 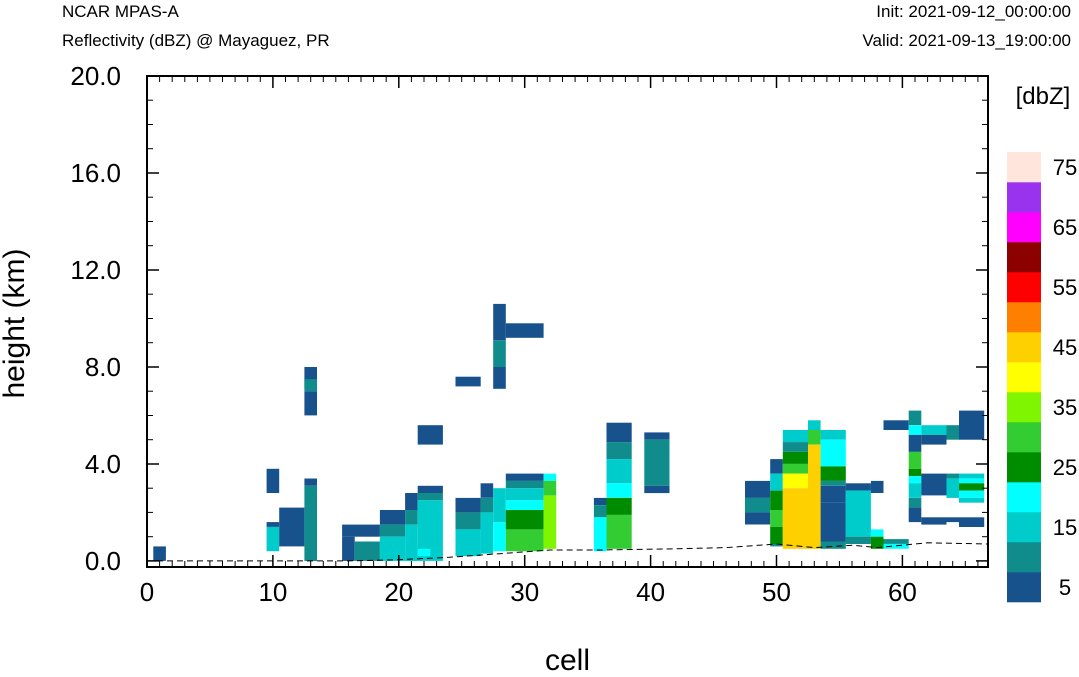 What do you see at coordinates (147, 592) in the screenshot?
I see `x-tick-label-0: 0` at bounding box center [147, 592].